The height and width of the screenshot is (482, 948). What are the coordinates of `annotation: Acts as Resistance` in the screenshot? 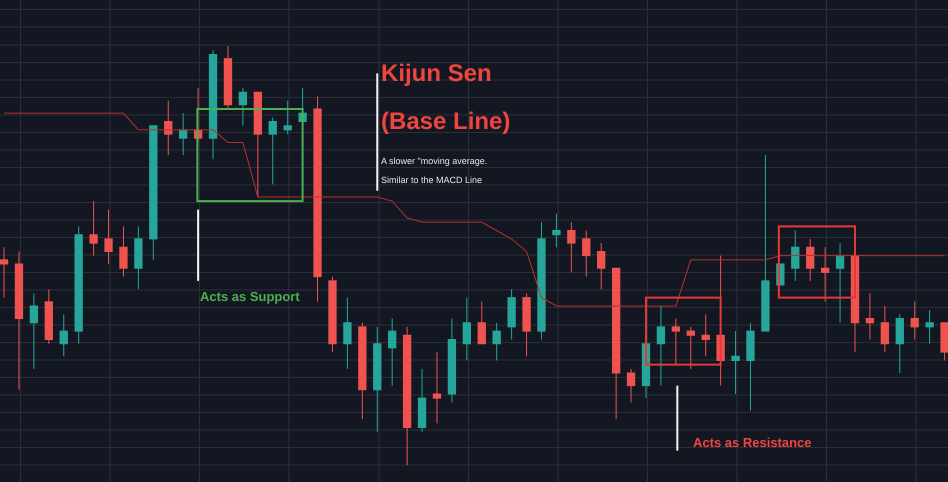 It's located at (752, 442).